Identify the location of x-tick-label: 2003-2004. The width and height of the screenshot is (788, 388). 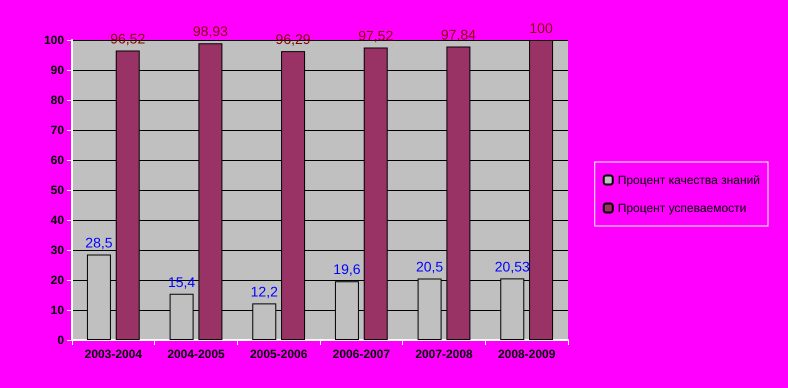
(113, 354).